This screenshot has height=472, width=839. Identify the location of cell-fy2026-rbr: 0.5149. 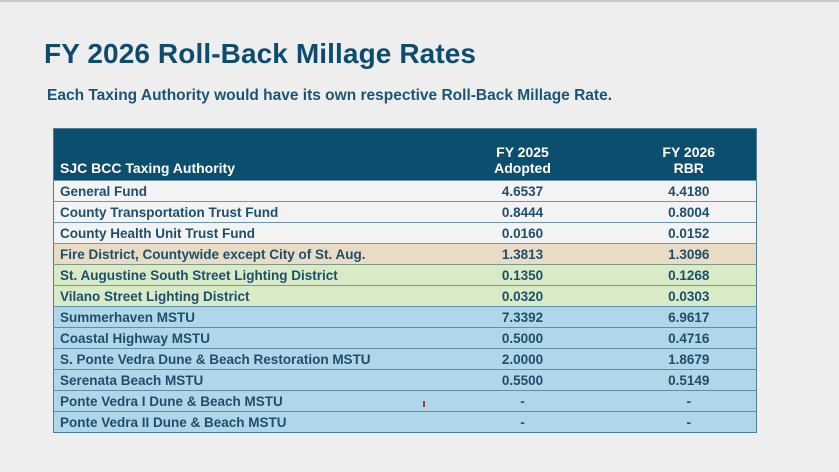
(693, 380).